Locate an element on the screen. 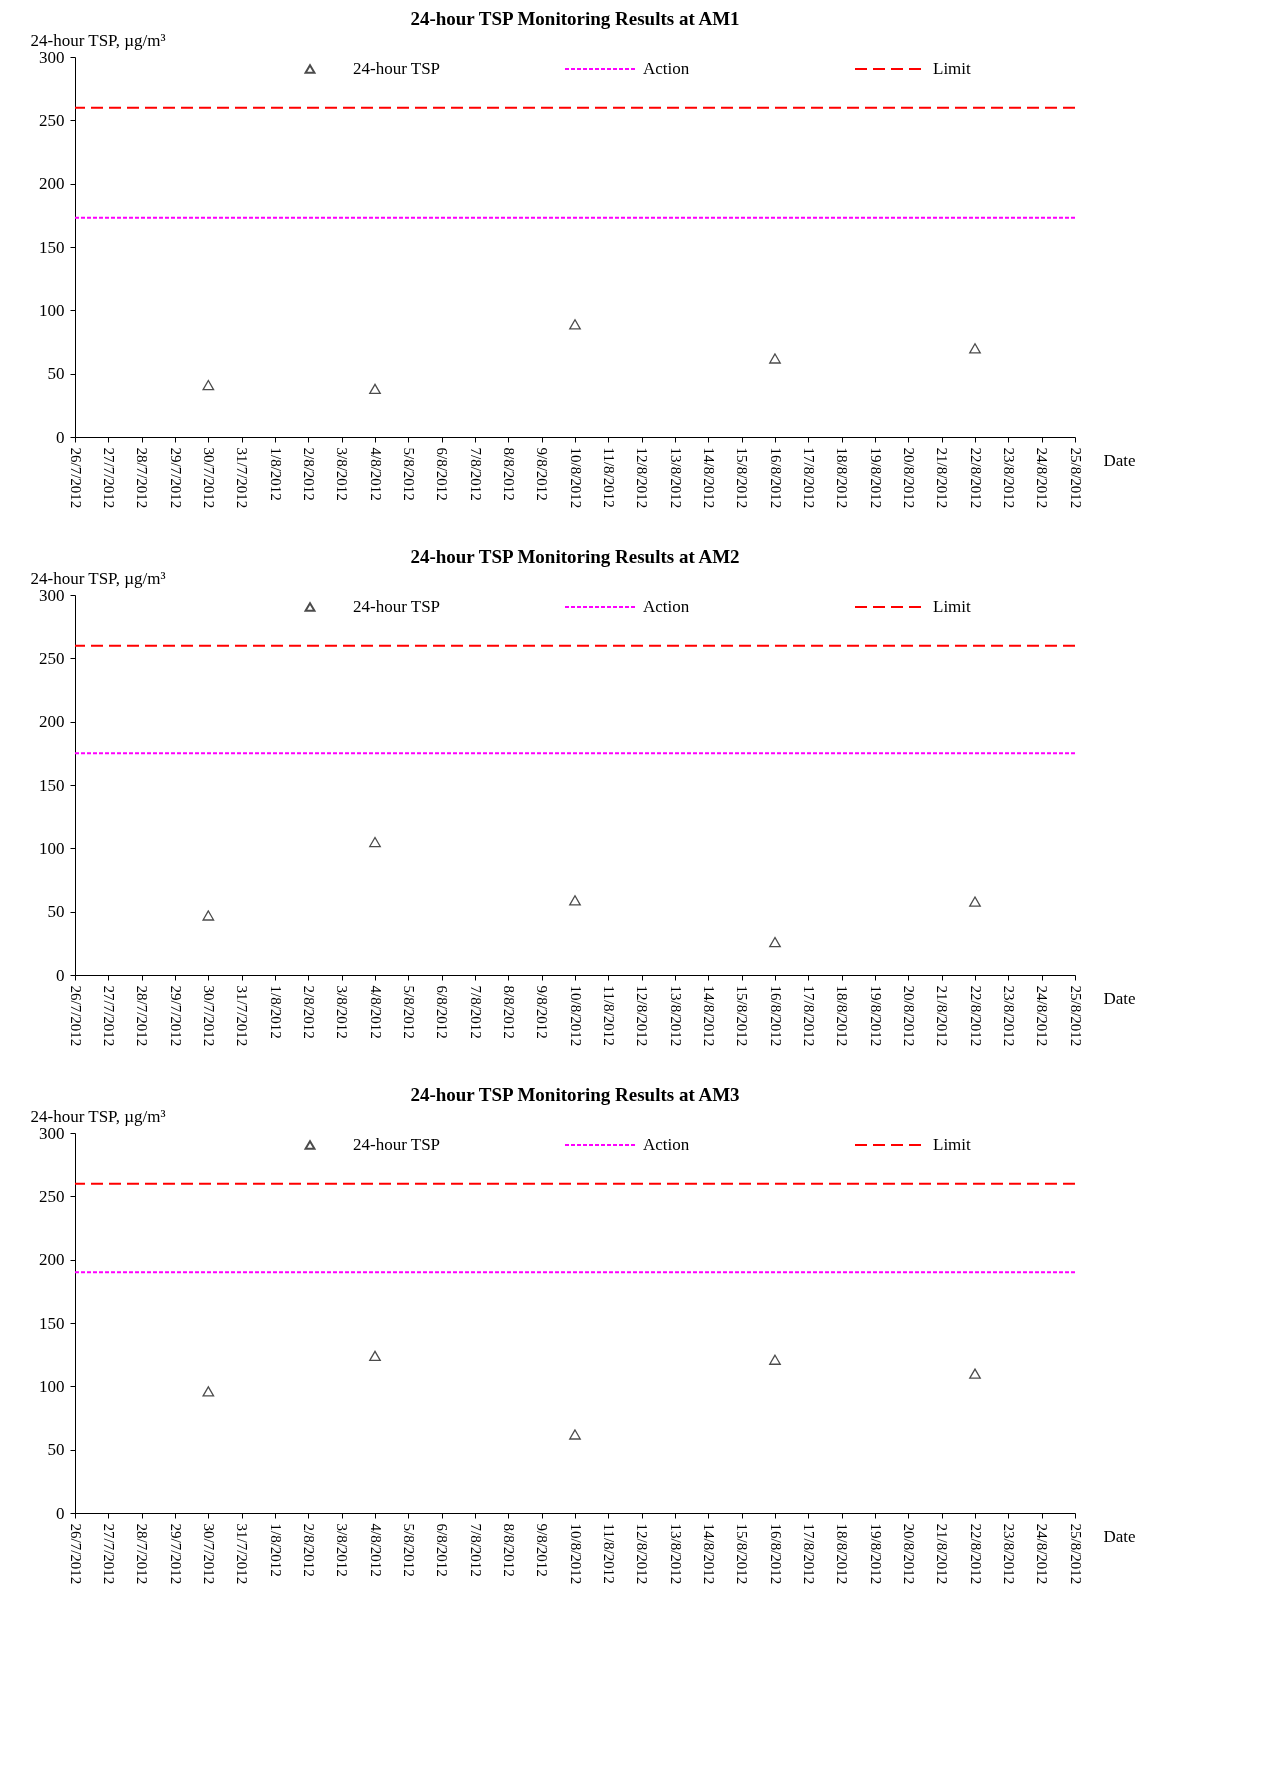  y-tick-label: 100 is located at coordinates (52, 1386).